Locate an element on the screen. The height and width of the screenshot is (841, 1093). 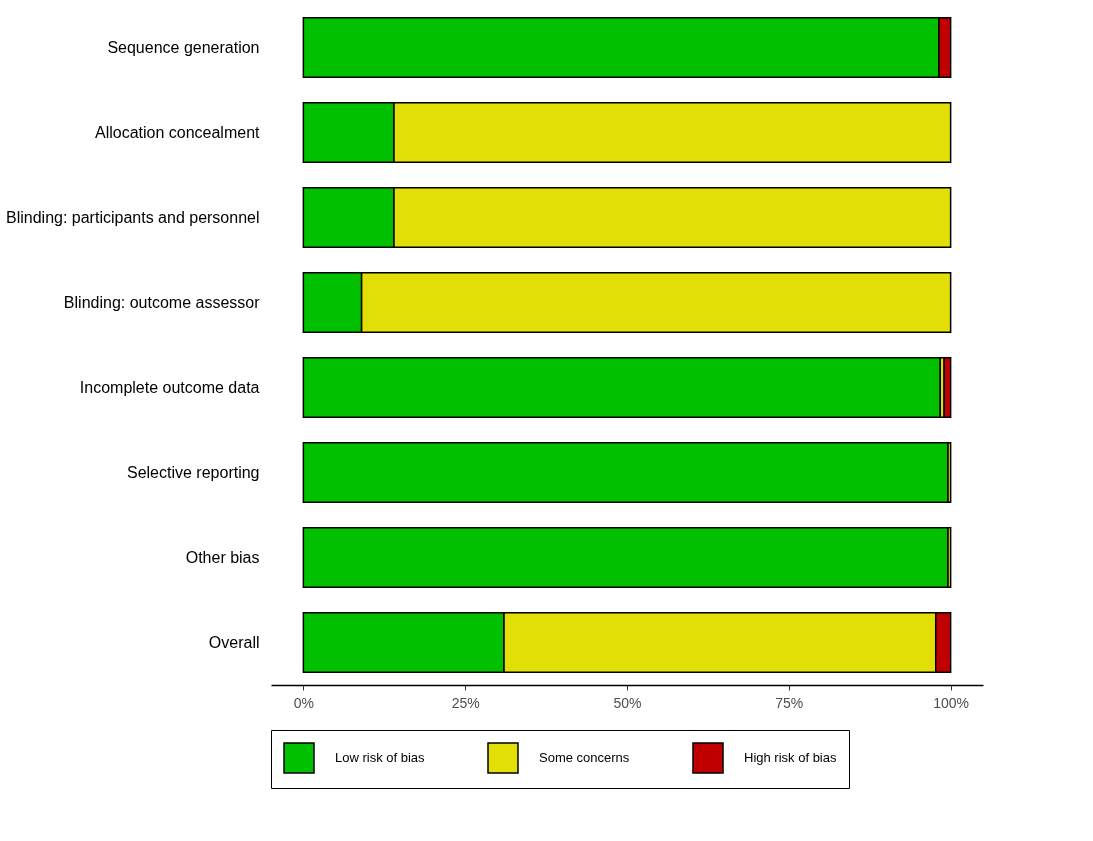
x-tick-label: 0% is located at coordinates (303, 702).